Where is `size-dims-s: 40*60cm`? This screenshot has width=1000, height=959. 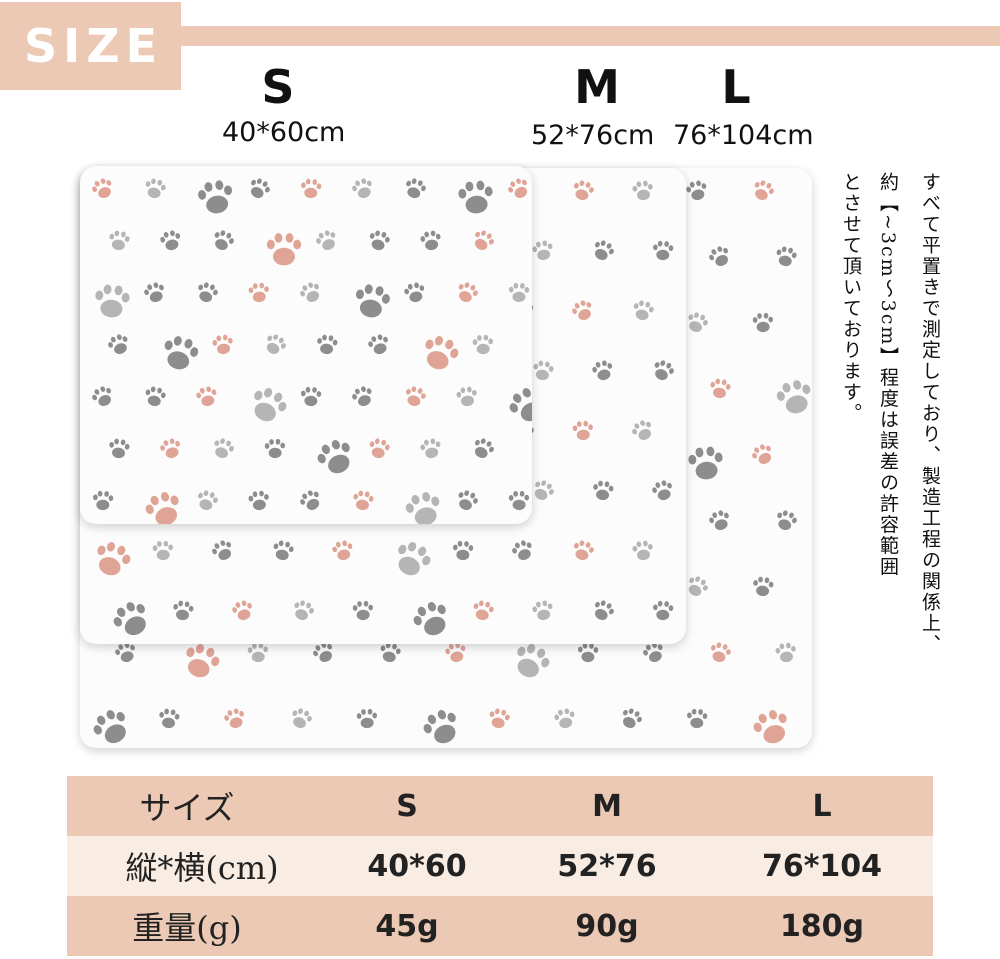 size-dims-s: 40*60cm is located at coordinates (284, 132).